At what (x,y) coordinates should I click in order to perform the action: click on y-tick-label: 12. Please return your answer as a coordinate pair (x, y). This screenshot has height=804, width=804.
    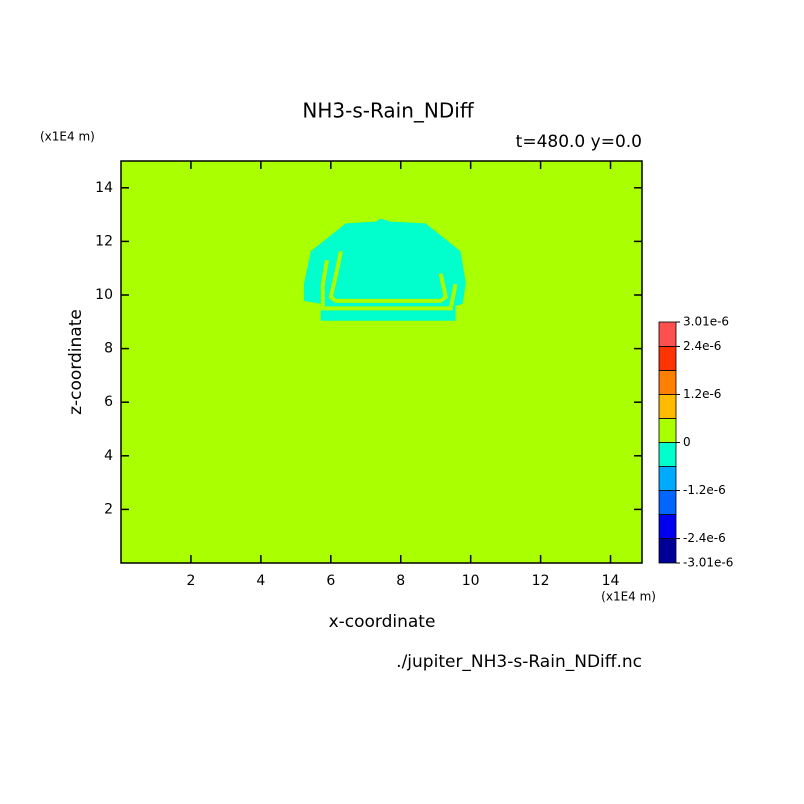
    Looking at the image, I should click on (104, 241).